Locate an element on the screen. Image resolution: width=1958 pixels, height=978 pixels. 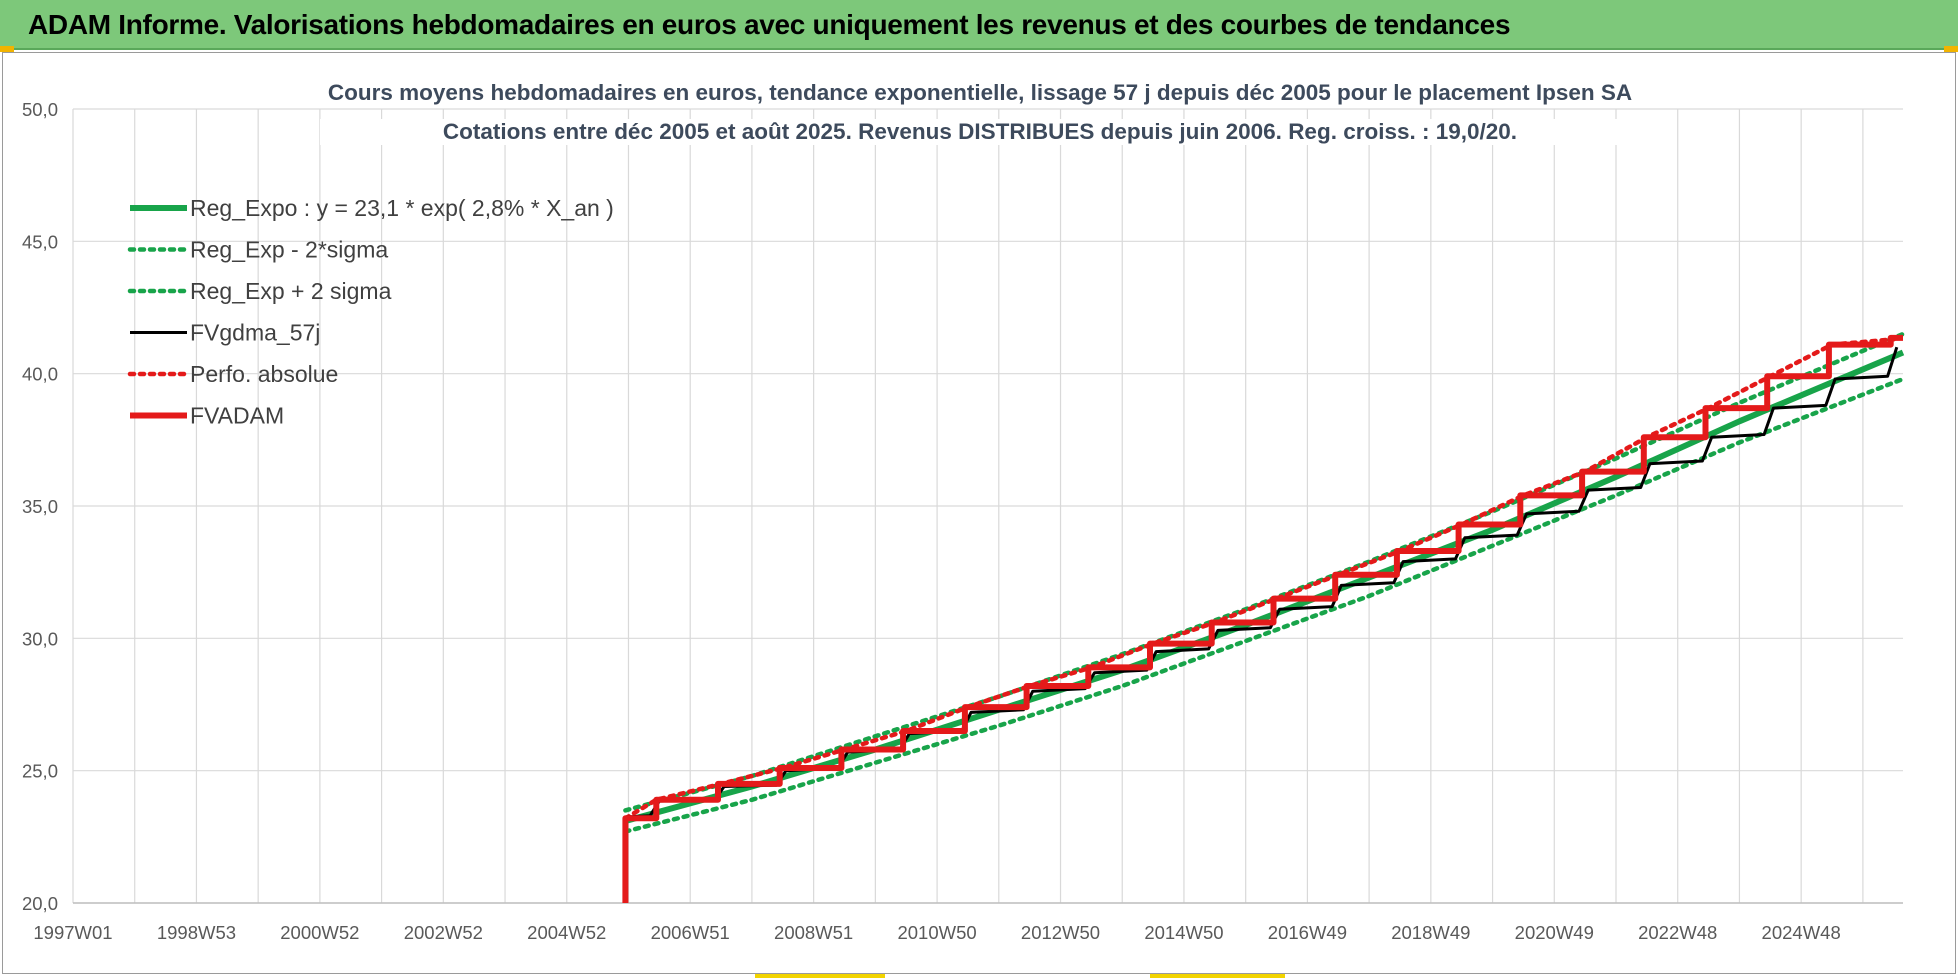
x-tick-label: 2016W49 is located at coordinates (1307, 932).